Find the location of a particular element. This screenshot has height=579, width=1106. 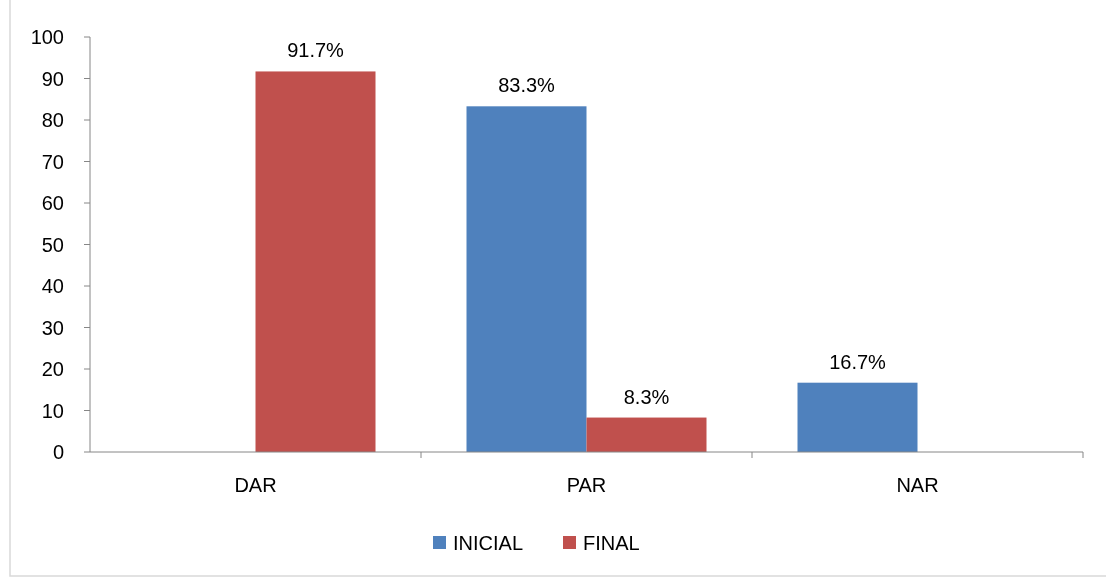

y-tick-label: 50 is located at coordinates (52, 244).